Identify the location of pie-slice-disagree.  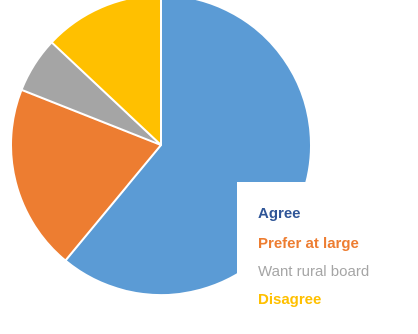
(106, 73).